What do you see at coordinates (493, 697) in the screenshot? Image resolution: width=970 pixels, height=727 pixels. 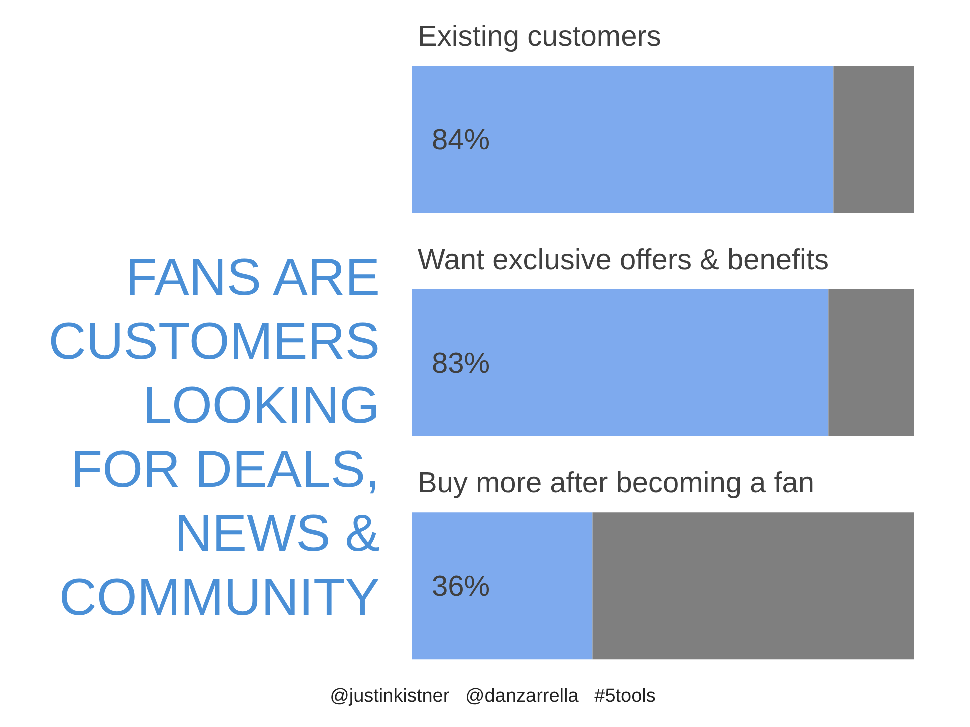 I see `text: @justinkistner @danzarrella #5tools` at bounding box center [493, 697].